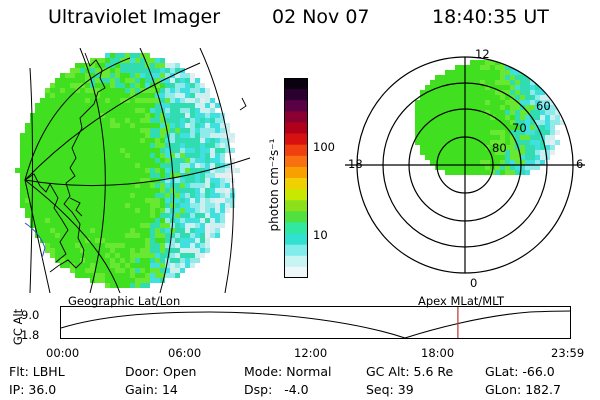 The height and width of the screenshot is (400, 600). I want to click on coastline, so click(35, 240).